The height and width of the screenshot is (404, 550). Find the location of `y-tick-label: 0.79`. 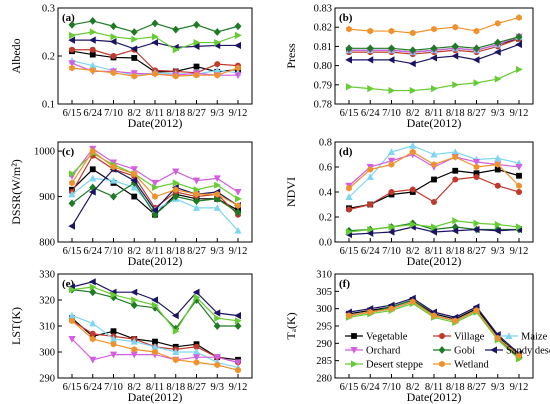

y-tick-label: 0.79 is located at coordinates (323, 85).